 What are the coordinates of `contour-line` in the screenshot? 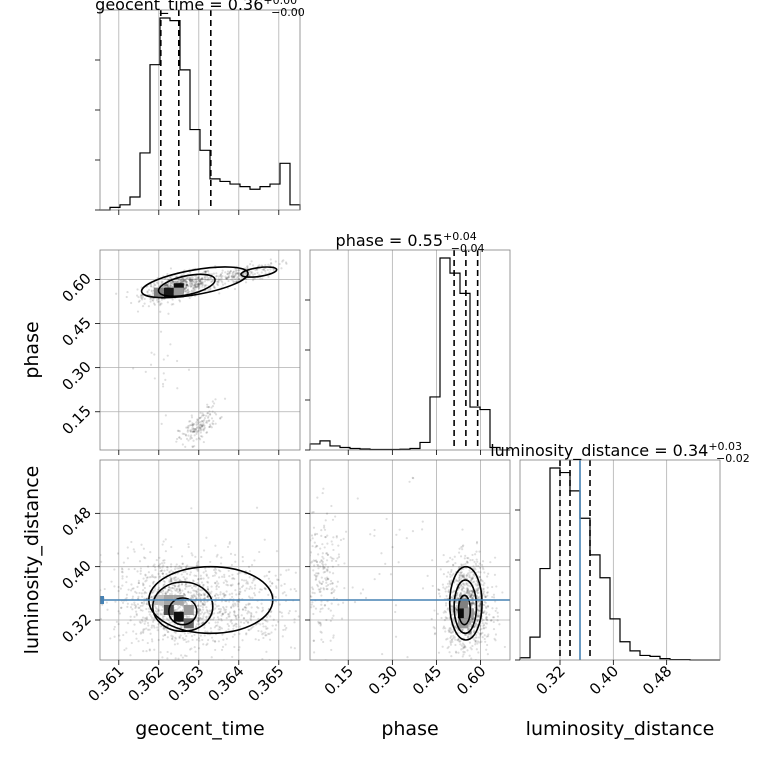 It's located at (186, 285).